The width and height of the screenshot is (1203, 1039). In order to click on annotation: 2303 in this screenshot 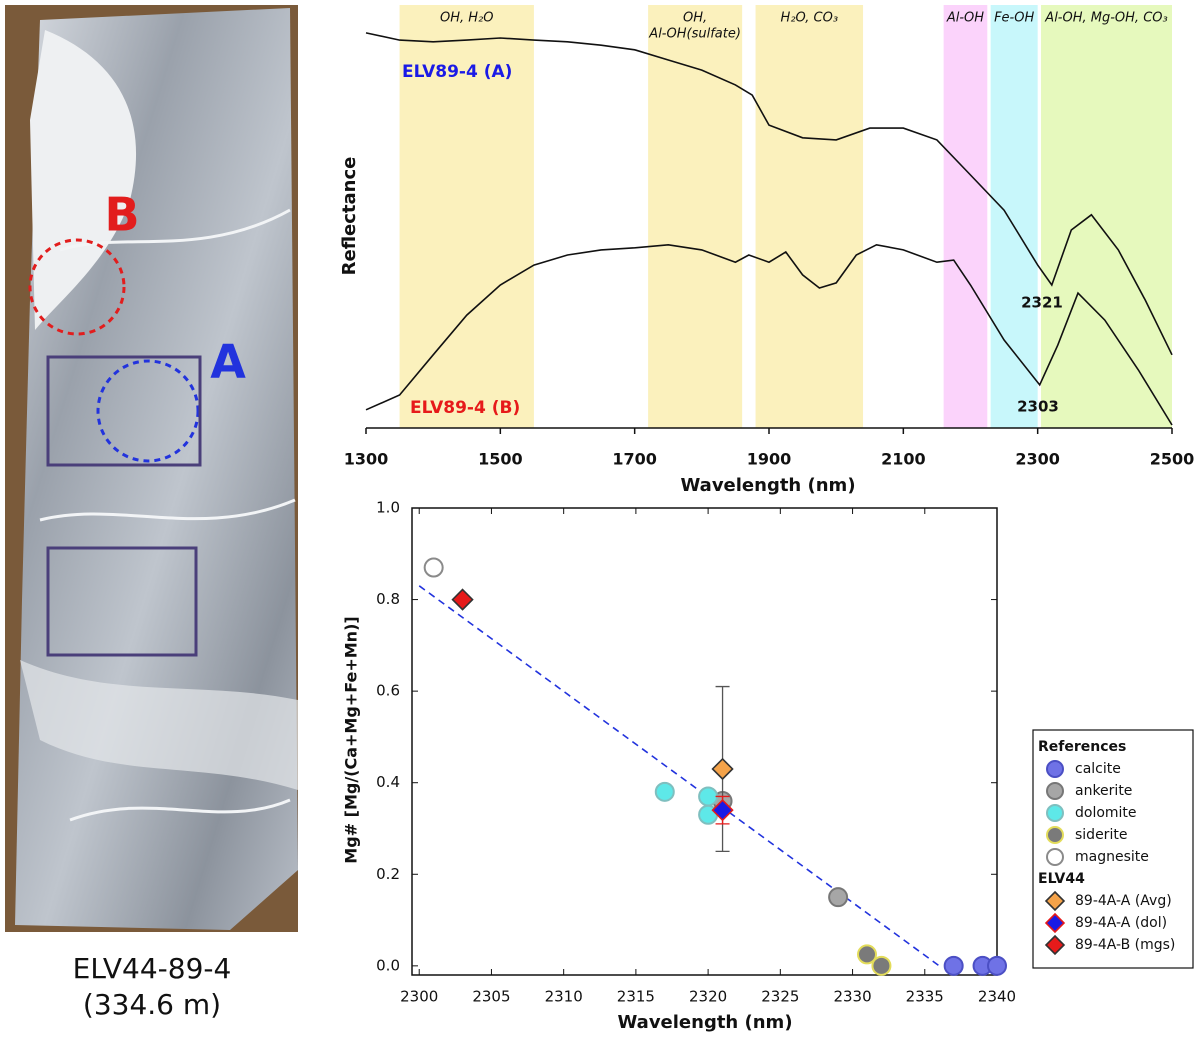, I will do `click(1038, 407)`.